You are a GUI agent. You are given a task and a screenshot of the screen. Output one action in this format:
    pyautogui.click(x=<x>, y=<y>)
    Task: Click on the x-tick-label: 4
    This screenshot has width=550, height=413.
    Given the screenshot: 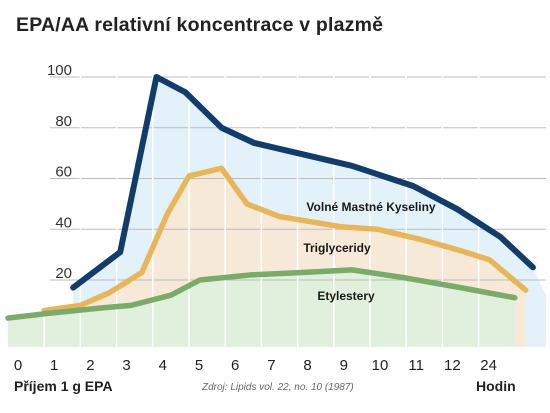 What is the action you would take?
    pyautogui.click(x=163, y=365)
    